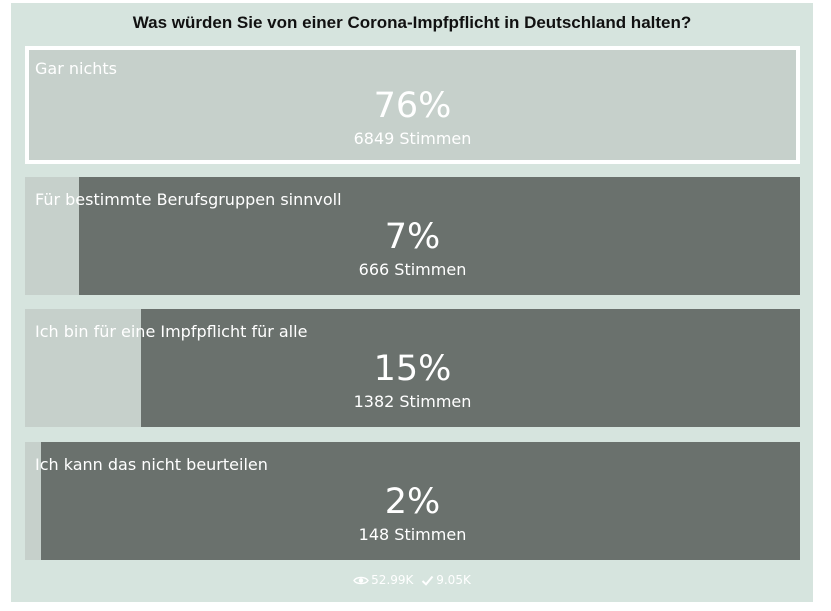 This screenshot has width=831, height=611. Describe the element at coordinates (171, 331) in the screenshot. I see `option-label: Ich bin für eine Impfpflicht für alle` at that location.